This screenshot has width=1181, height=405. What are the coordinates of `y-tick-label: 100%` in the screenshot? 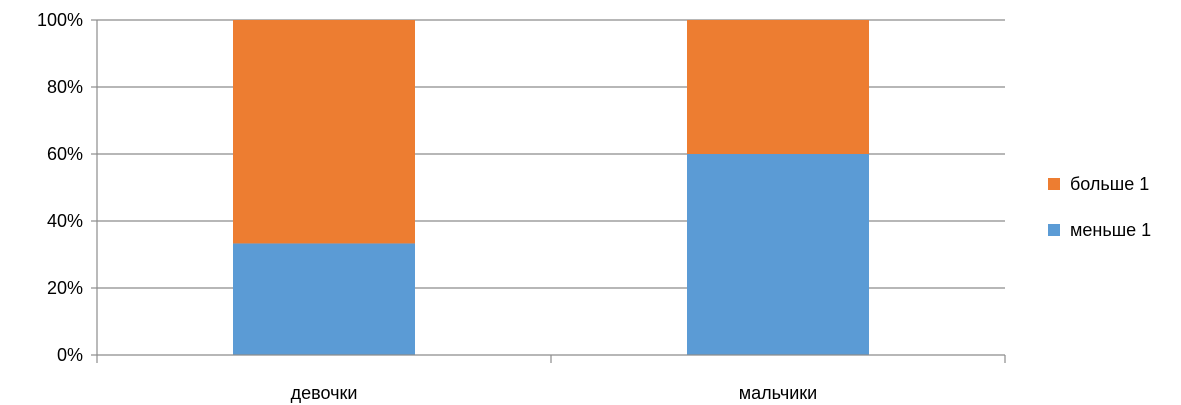 It's located at (60, 20).